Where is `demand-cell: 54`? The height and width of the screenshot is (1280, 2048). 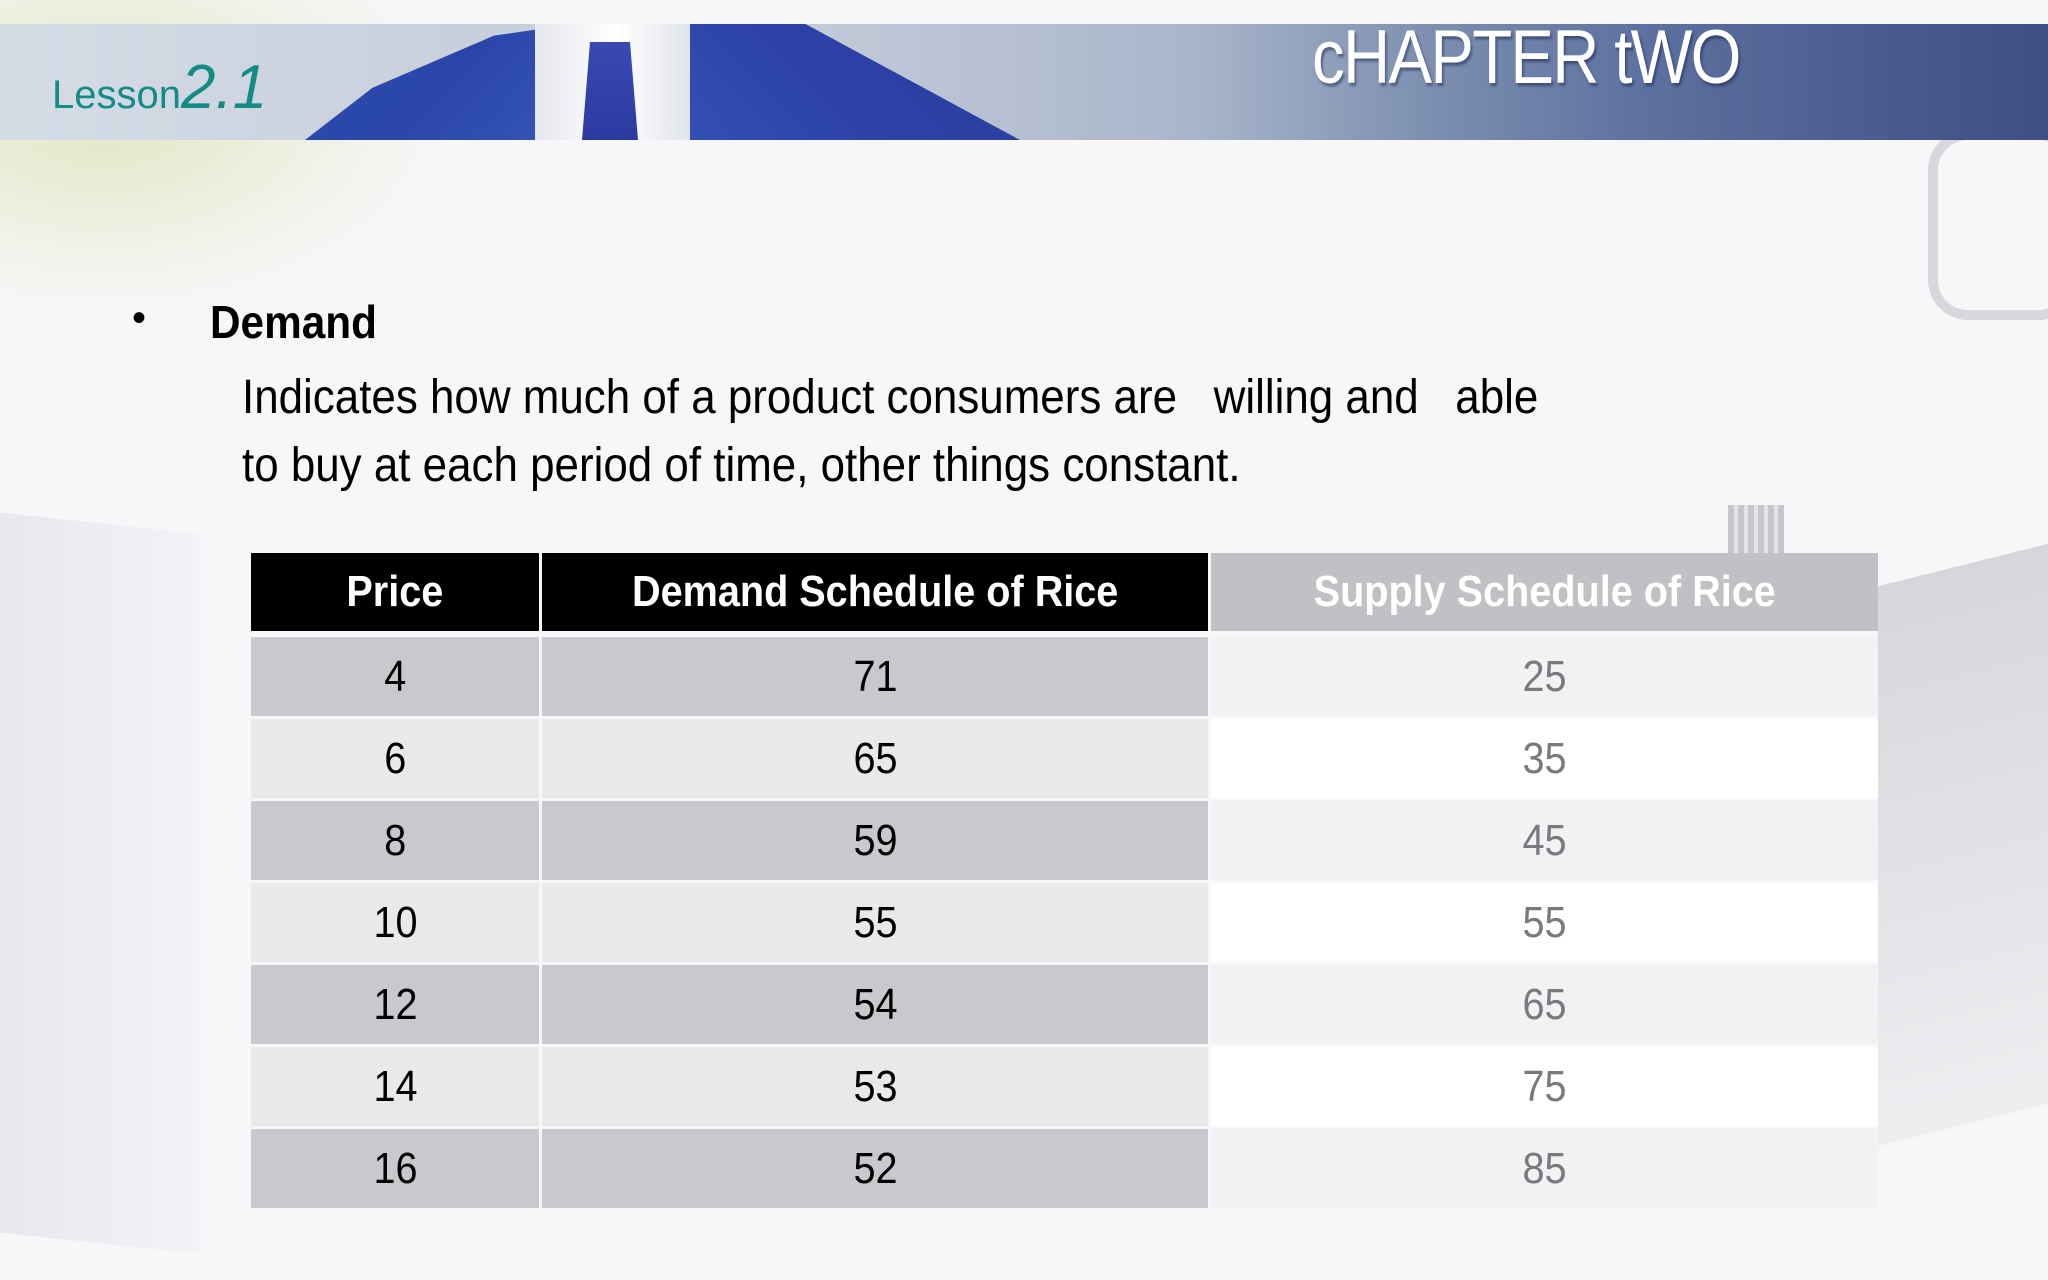
demand-cell: 54 is located at coordinates (875, 1004).